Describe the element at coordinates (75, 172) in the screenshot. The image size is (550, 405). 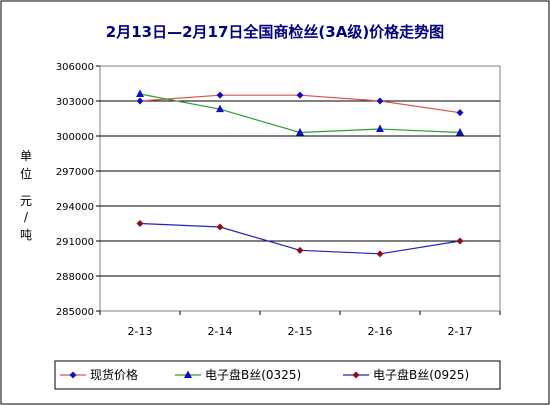
I see `y-tick-label: 297000` at that location.